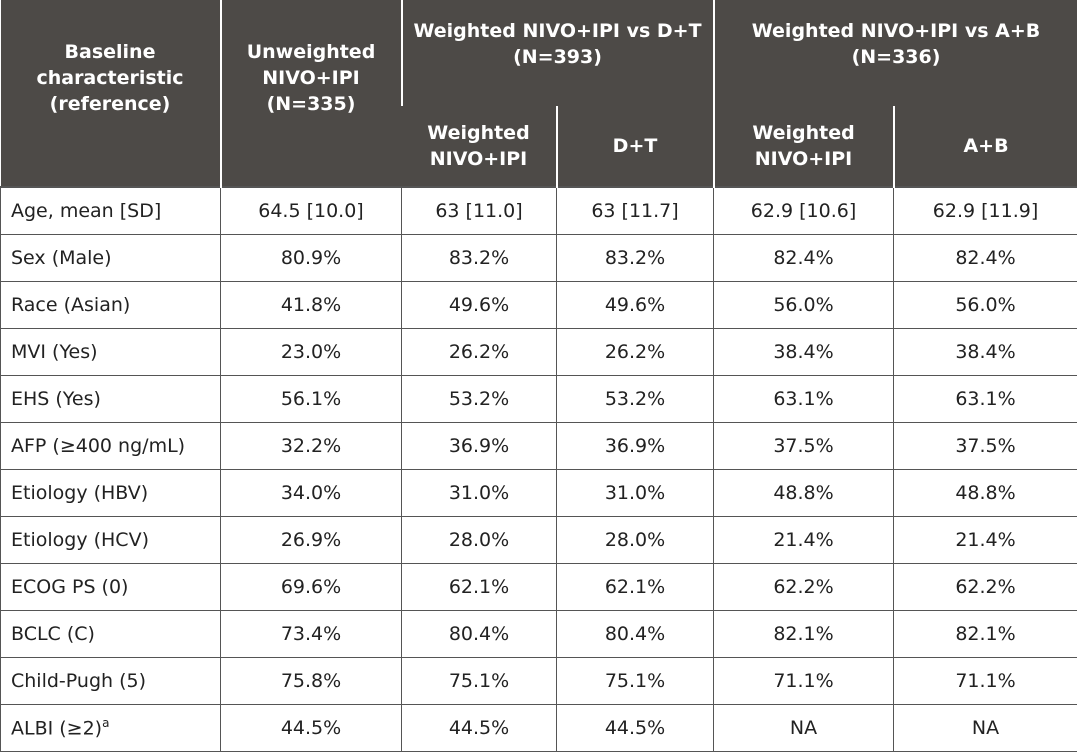  I want to click on header-cell: Weighted NIVO+IPI, so click(479, 146).